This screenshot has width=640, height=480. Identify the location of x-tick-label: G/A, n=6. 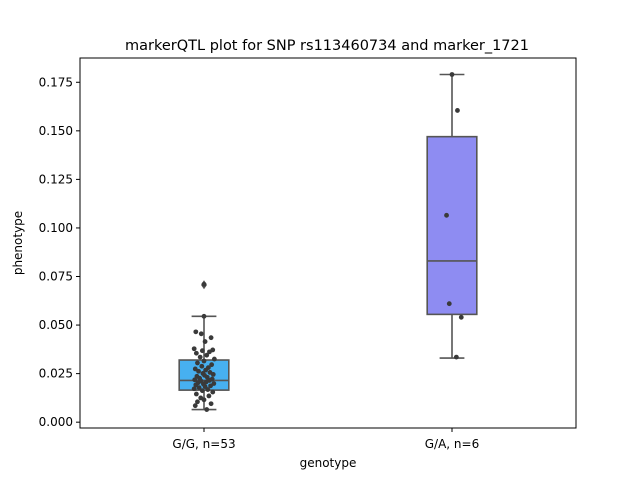
(452, 444).